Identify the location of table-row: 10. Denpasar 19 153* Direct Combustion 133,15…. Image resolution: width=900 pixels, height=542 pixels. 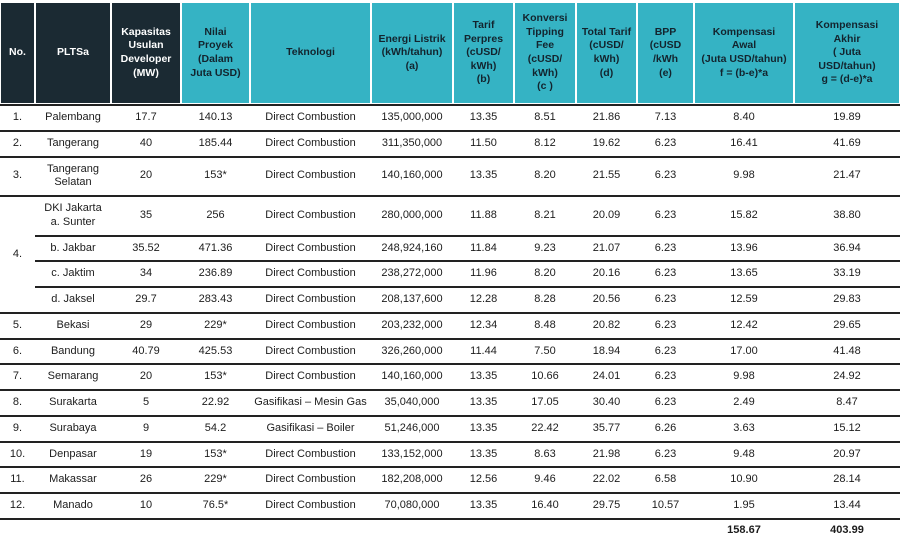
(450, 453).